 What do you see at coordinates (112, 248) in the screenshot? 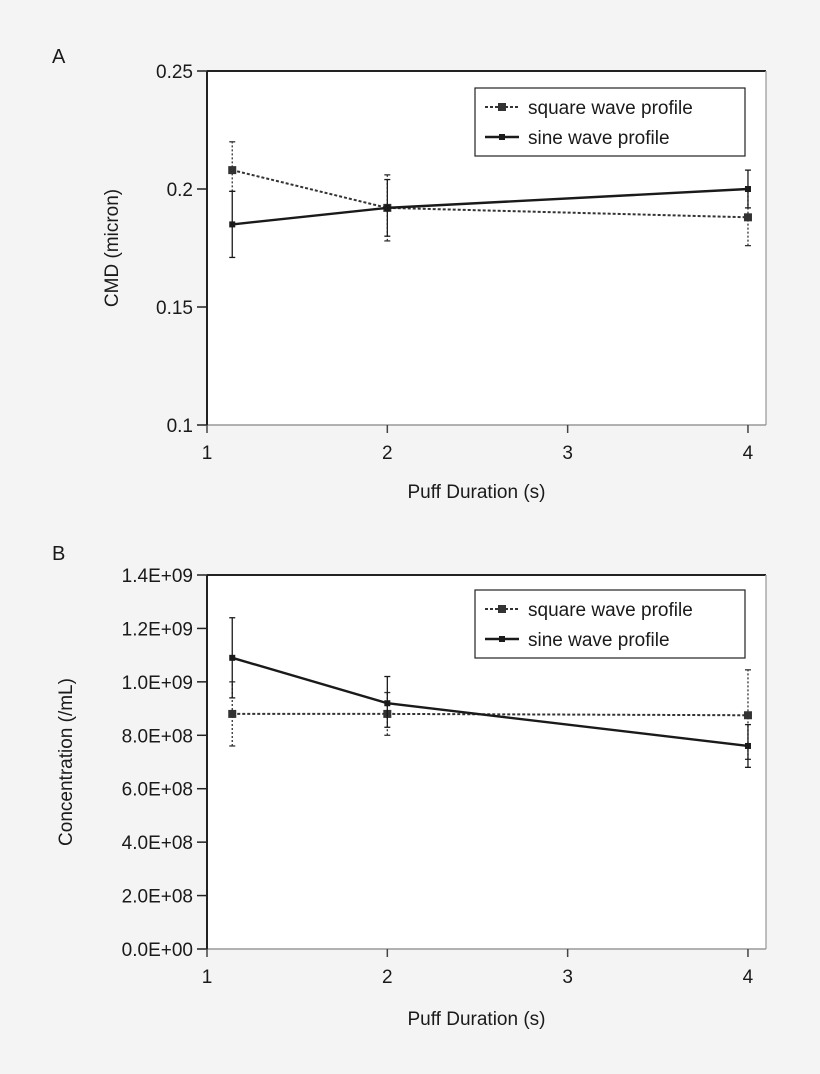
I see `y-axis-label: CMD (micron)` at bounding box center [112, 248].